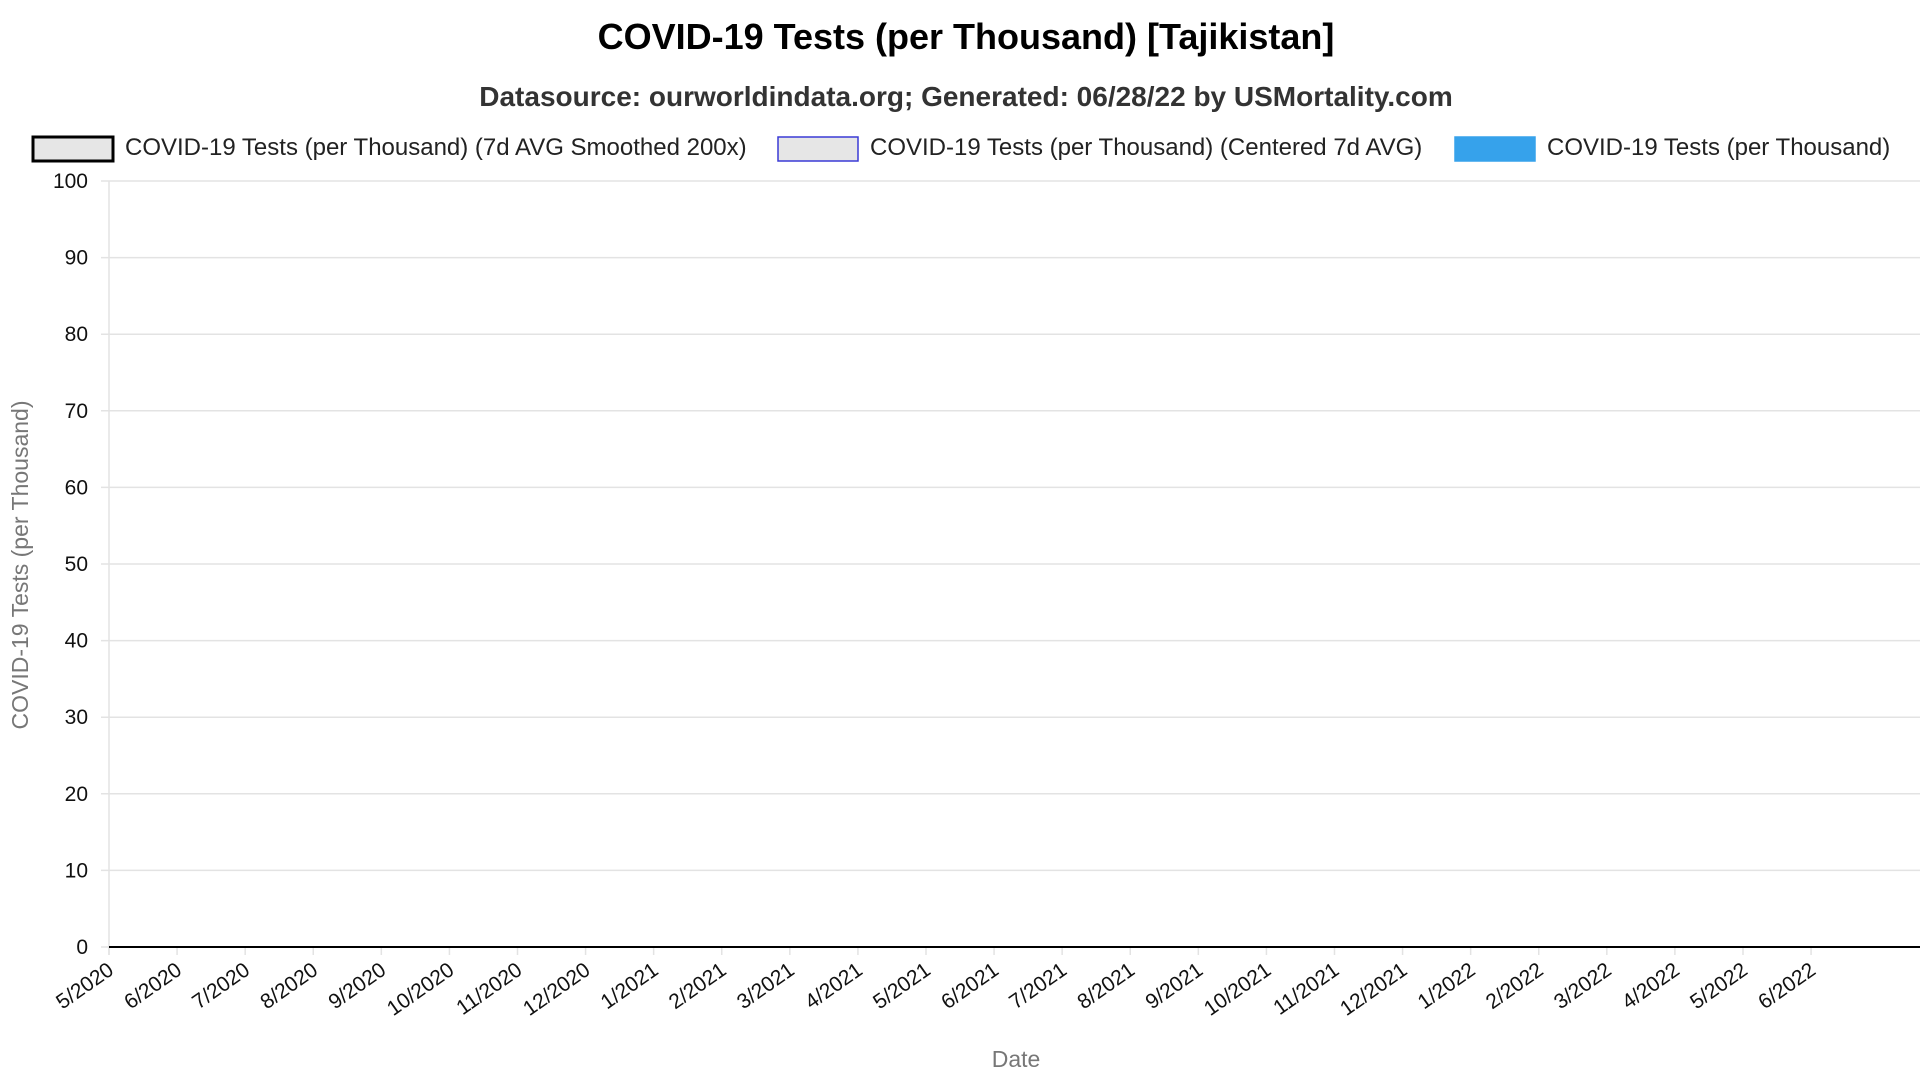 The height and width of the screenshot is (1085, 1920). I want to click on x-tick-label: 3/2021, so click(766, 986).